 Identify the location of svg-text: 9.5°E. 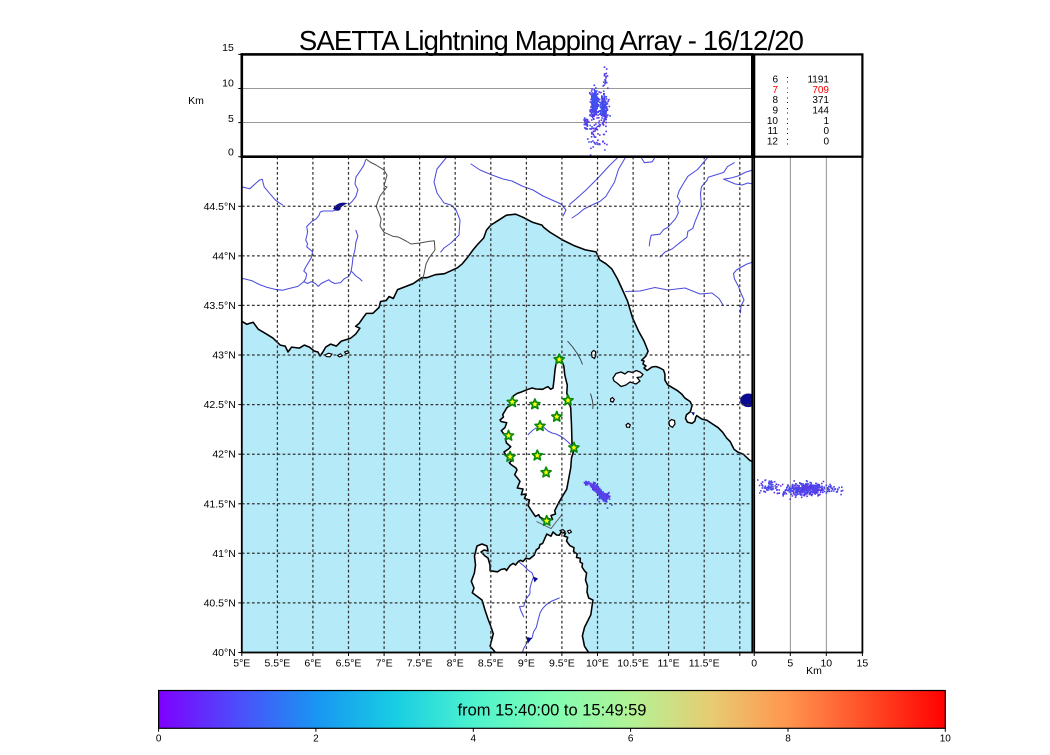
(562, 664).